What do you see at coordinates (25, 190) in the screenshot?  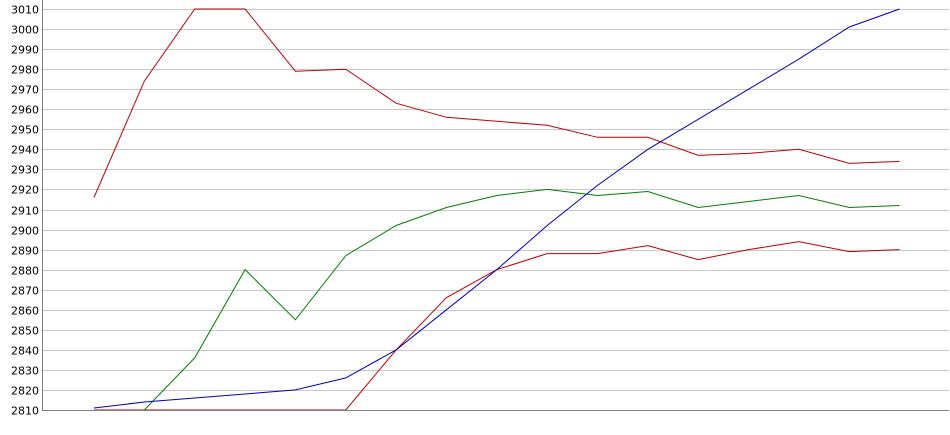 I see `y-tick-label: 2920` at bounding box center [25, 190].